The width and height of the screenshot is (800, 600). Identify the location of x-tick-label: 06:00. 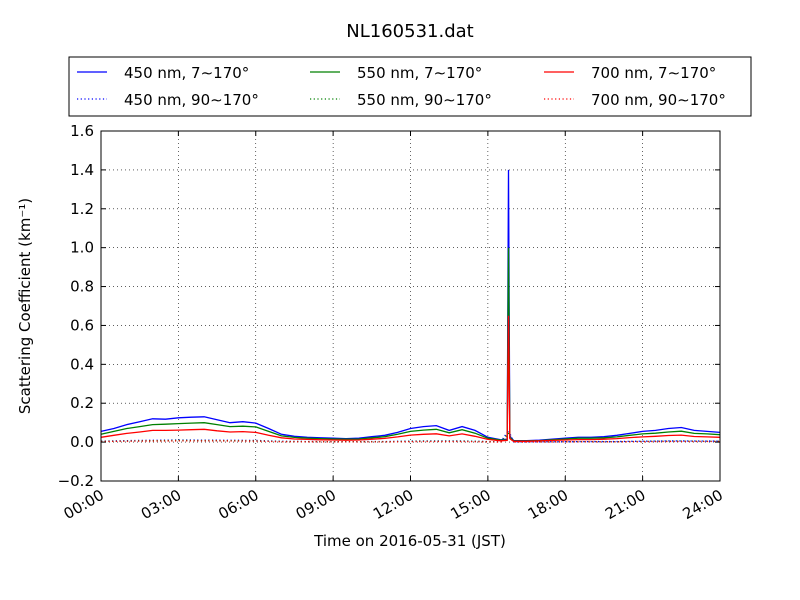
(238, 504).